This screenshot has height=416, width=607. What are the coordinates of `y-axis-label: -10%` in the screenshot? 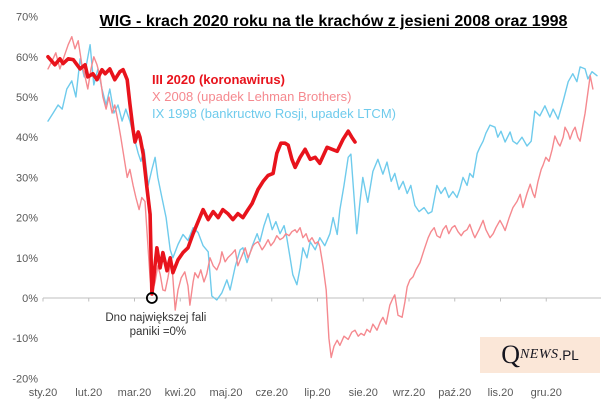 It's located at (25, 339).